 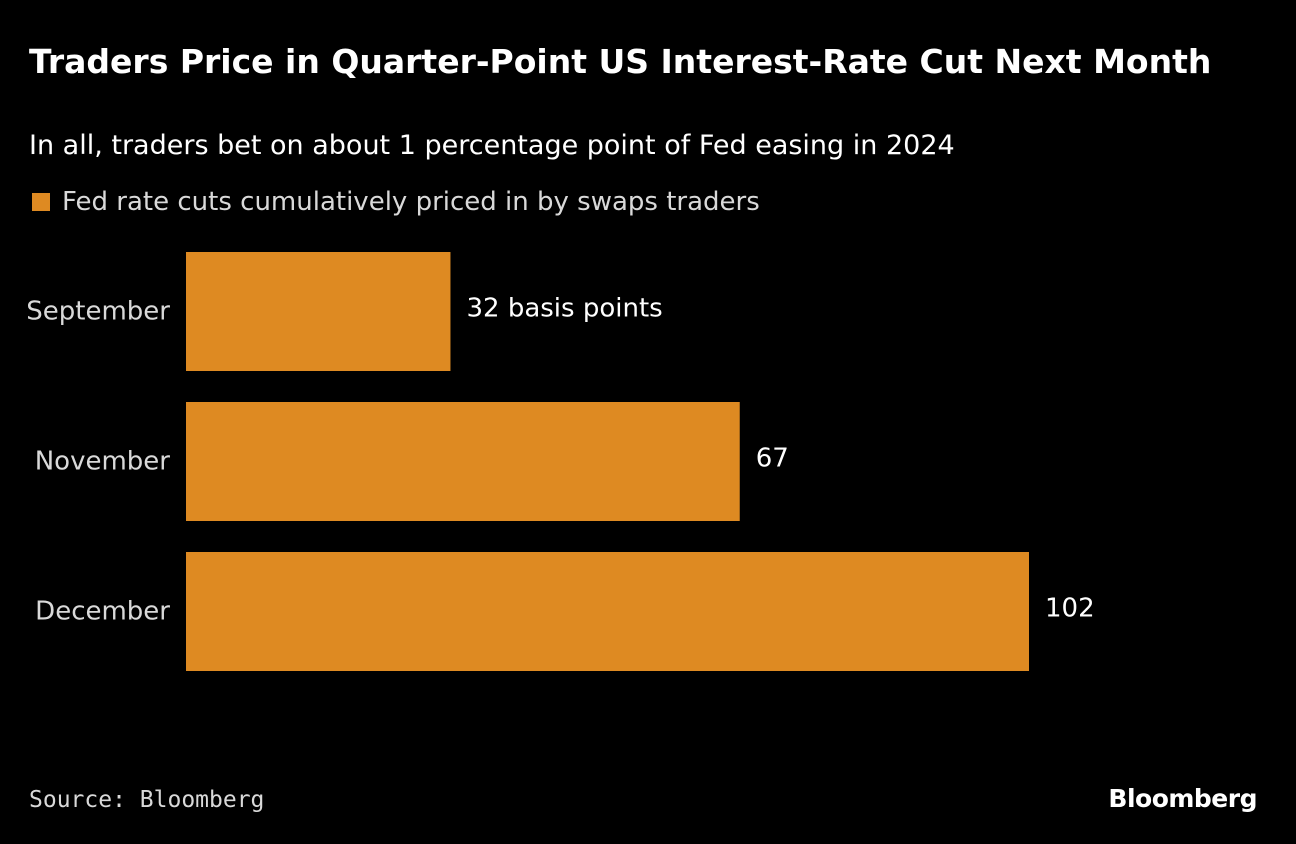 What do you see at coordinates (318, 311) in the screenshot?
I see `bar-september` at bounding box center [318, 311].